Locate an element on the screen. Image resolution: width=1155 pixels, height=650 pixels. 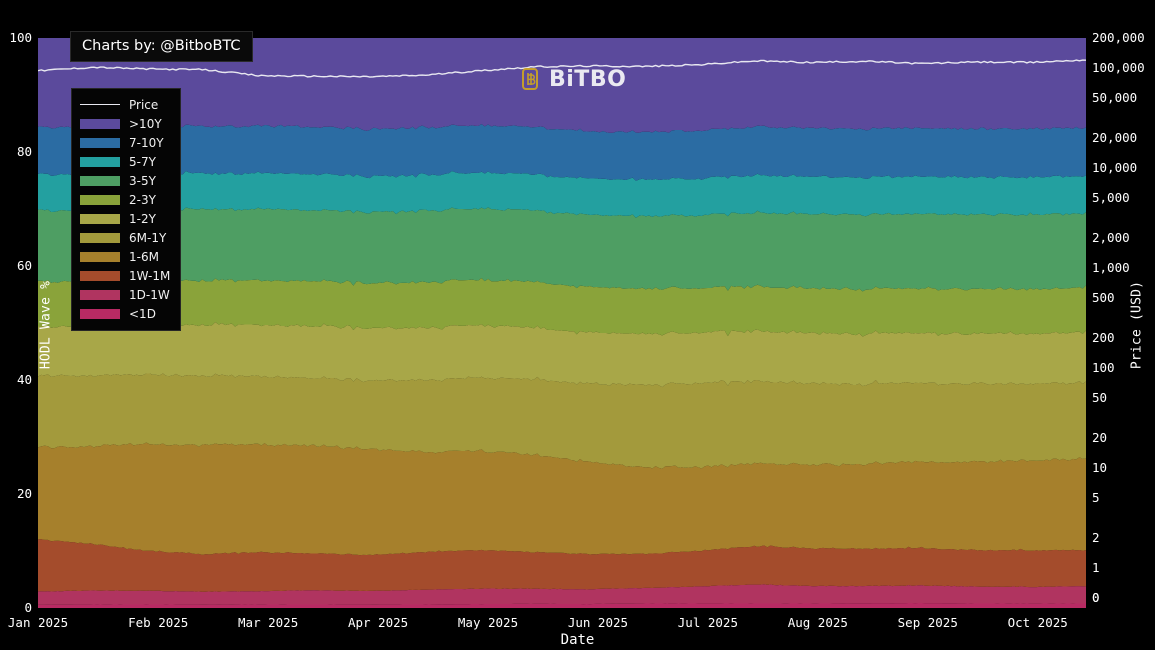
area-band-3-5y is located at coordinates (562, 249).